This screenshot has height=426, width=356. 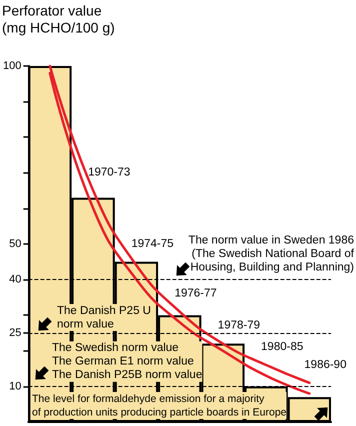 I want to click on y-axis-title: Perforator value (mg HCHO/100 g), so click(x=58, y=19).